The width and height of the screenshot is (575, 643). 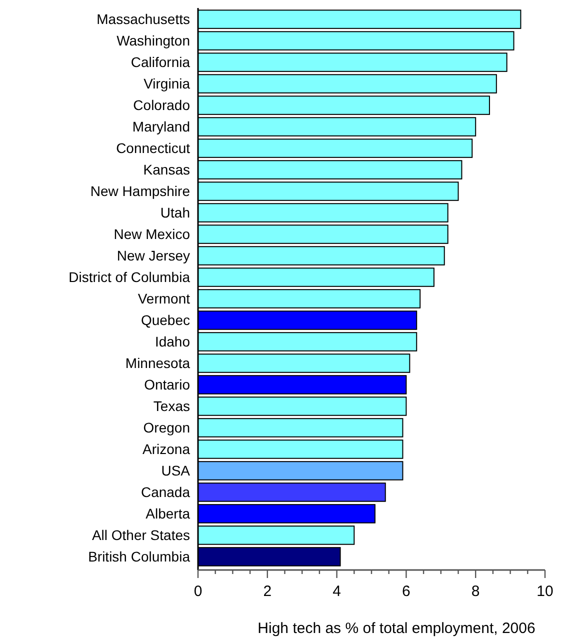 What do you see at coordinates (545, 591) in the screenshot?
I see `x-tick-label: 10` at bounding box center [545, 591].